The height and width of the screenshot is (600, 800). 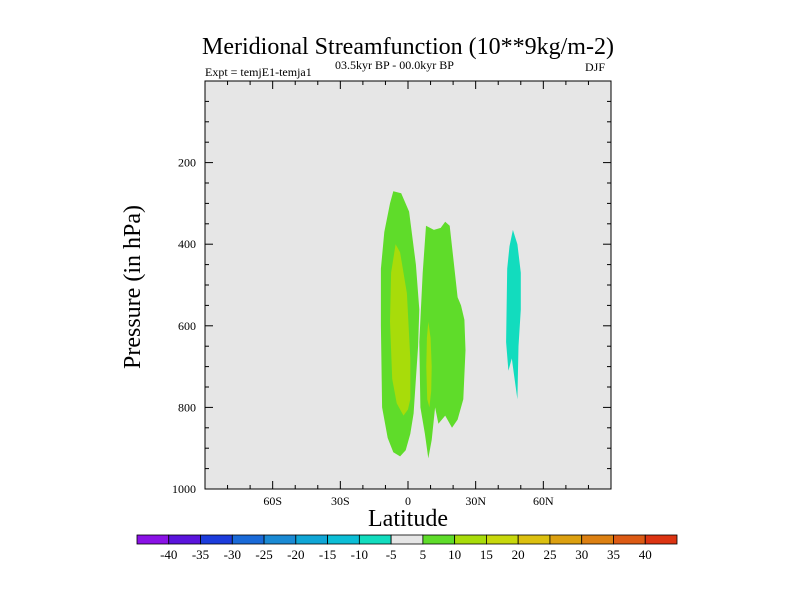 I want to click on y-tick-label: 600, so click(x=187, y=326).